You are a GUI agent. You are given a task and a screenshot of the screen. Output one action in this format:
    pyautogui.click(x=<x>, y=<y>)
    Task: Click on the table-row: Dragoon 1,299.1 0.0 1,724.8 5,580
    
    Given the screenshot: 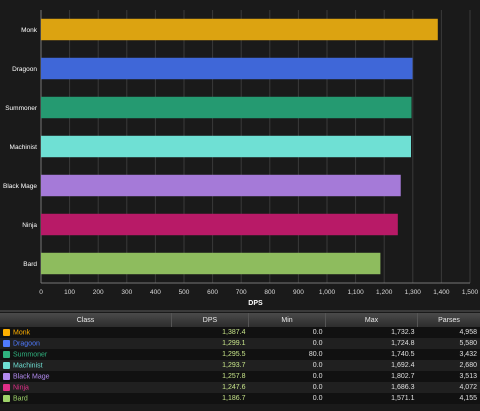 What is the action you would take?
    pyautogui.click(x=240, y=343)
    